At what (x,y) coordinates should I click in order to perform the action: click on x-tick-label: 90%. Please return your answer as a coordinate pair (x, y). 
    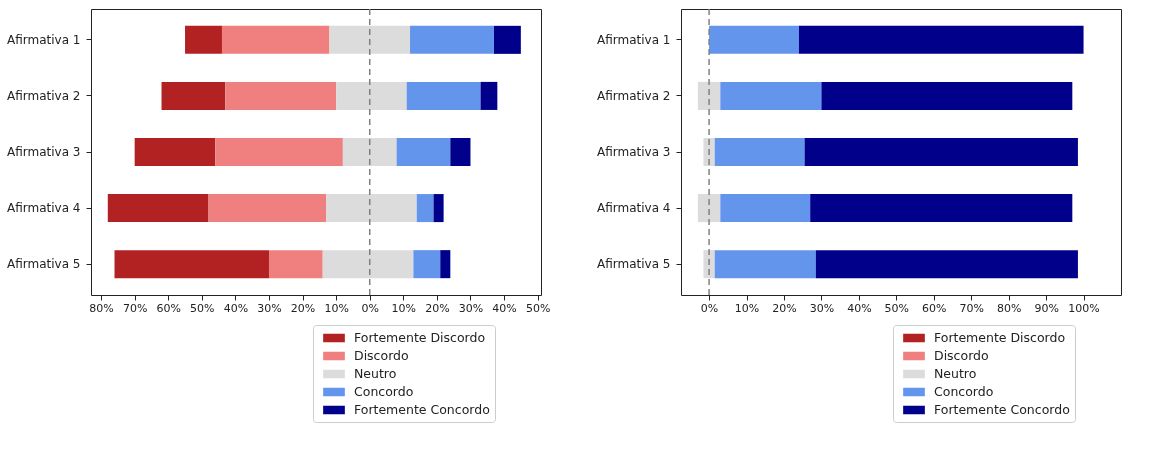
    Looking at the image, I should click on (1046, 308).